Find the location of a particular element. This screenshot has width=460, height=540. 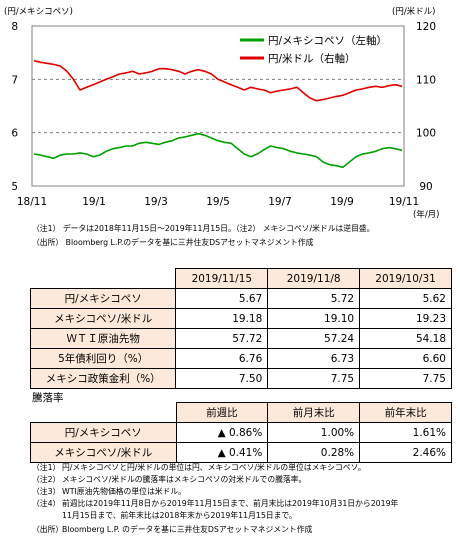

left-tick-label: 5 is located at coordinates (14, 187).